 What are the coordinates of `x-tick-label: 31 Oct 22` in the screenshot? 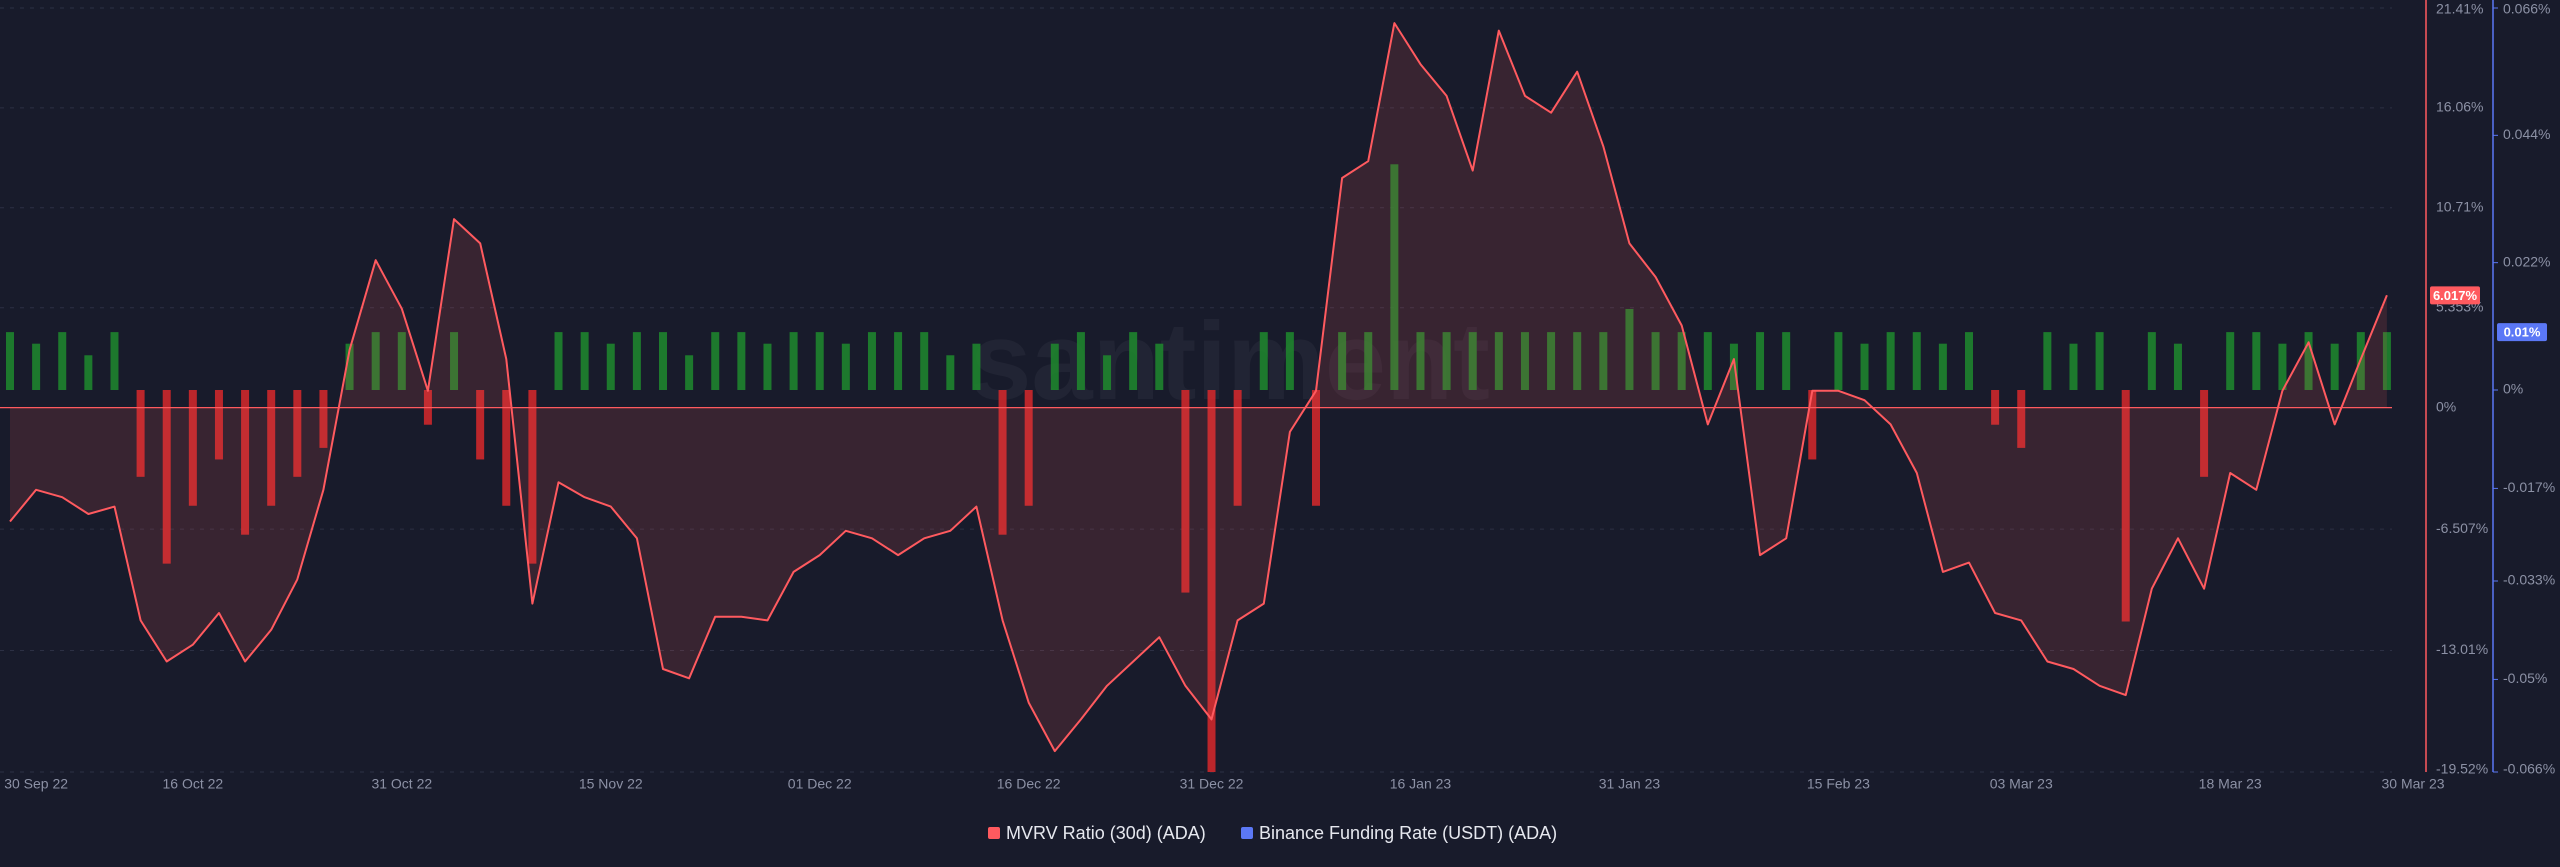 It's located at (401, 784).